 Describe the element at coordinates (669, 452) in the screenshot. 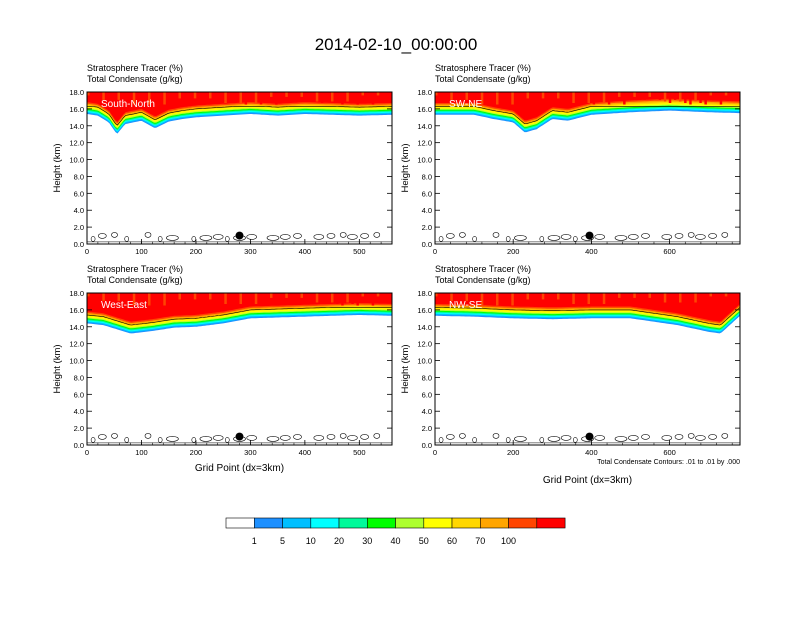

I see `x-tick-label: 600` at that location.